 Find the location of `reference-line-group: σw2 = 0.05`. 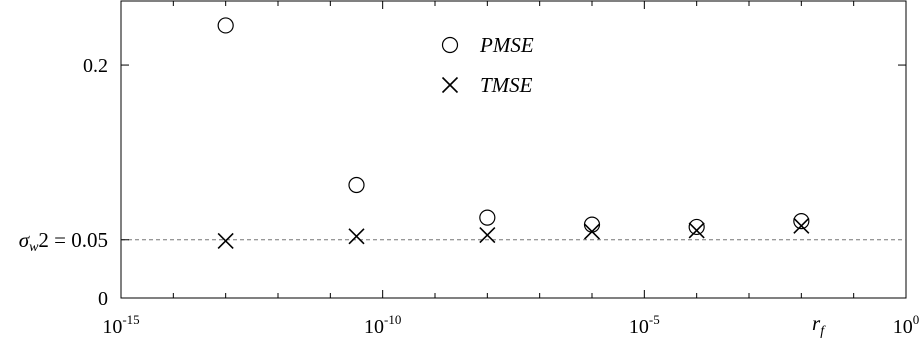

reference-line-group: σw2 = 0.05 is located at coordinates (462, 241).